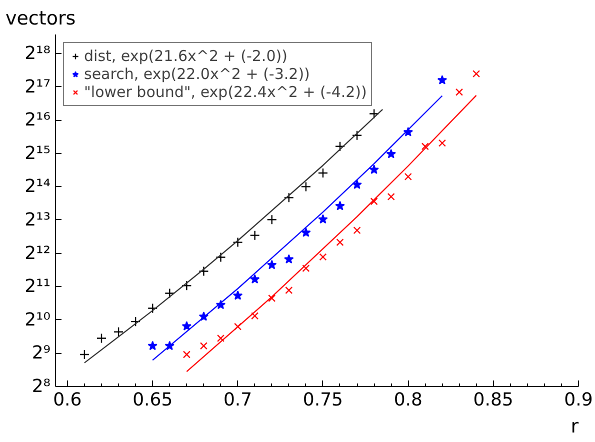 Image resolution: width=595 pixels, height=442 pixels. I want to click on y-tick-label: 2¹⁸, so click(37, 53).